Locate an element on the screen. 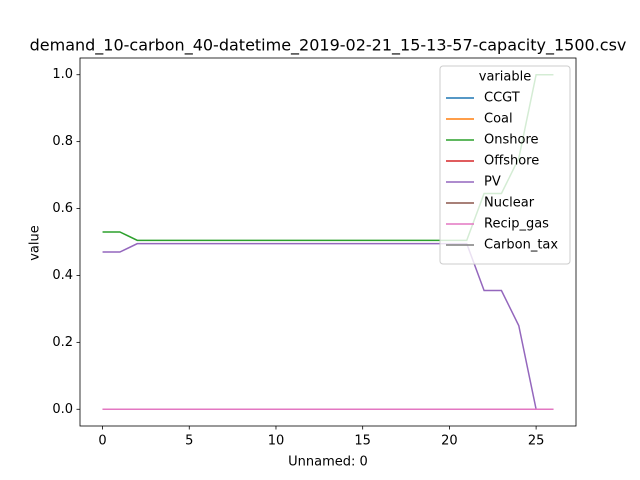 The height and width of the screenshot is (480, 640). legend-box is located at coordinates (505, 165).